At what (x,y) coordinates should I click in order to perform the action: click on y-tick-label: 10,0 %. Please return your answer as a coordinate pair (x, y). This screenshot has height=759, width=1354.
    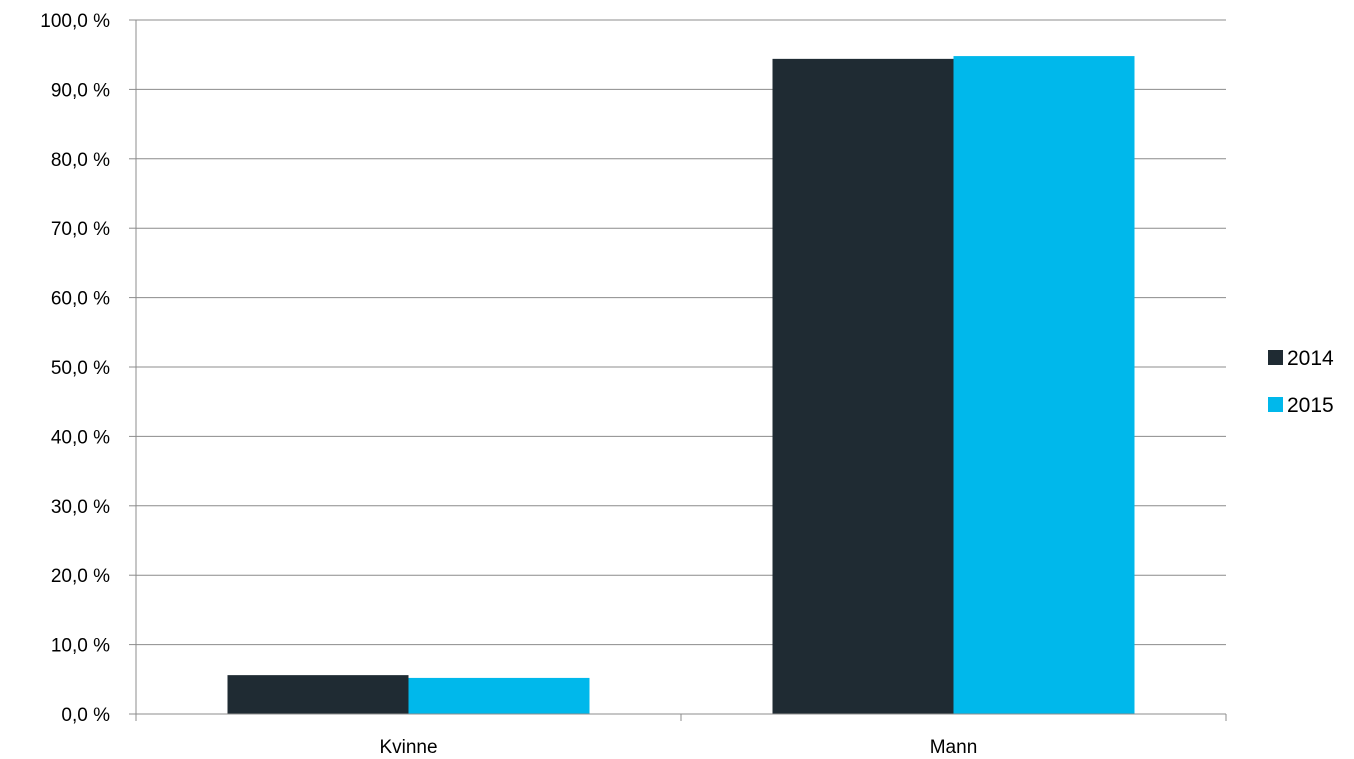
    Looking at the image, I should click on (80, 646).